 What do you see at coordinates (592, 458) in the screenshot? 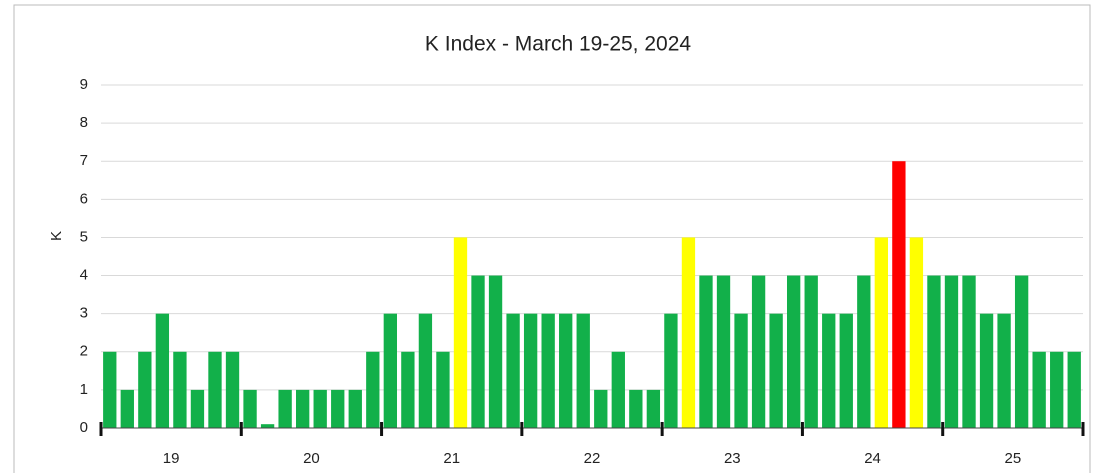
I see `x-tick-label: 22` at bounding box center [592, 458].